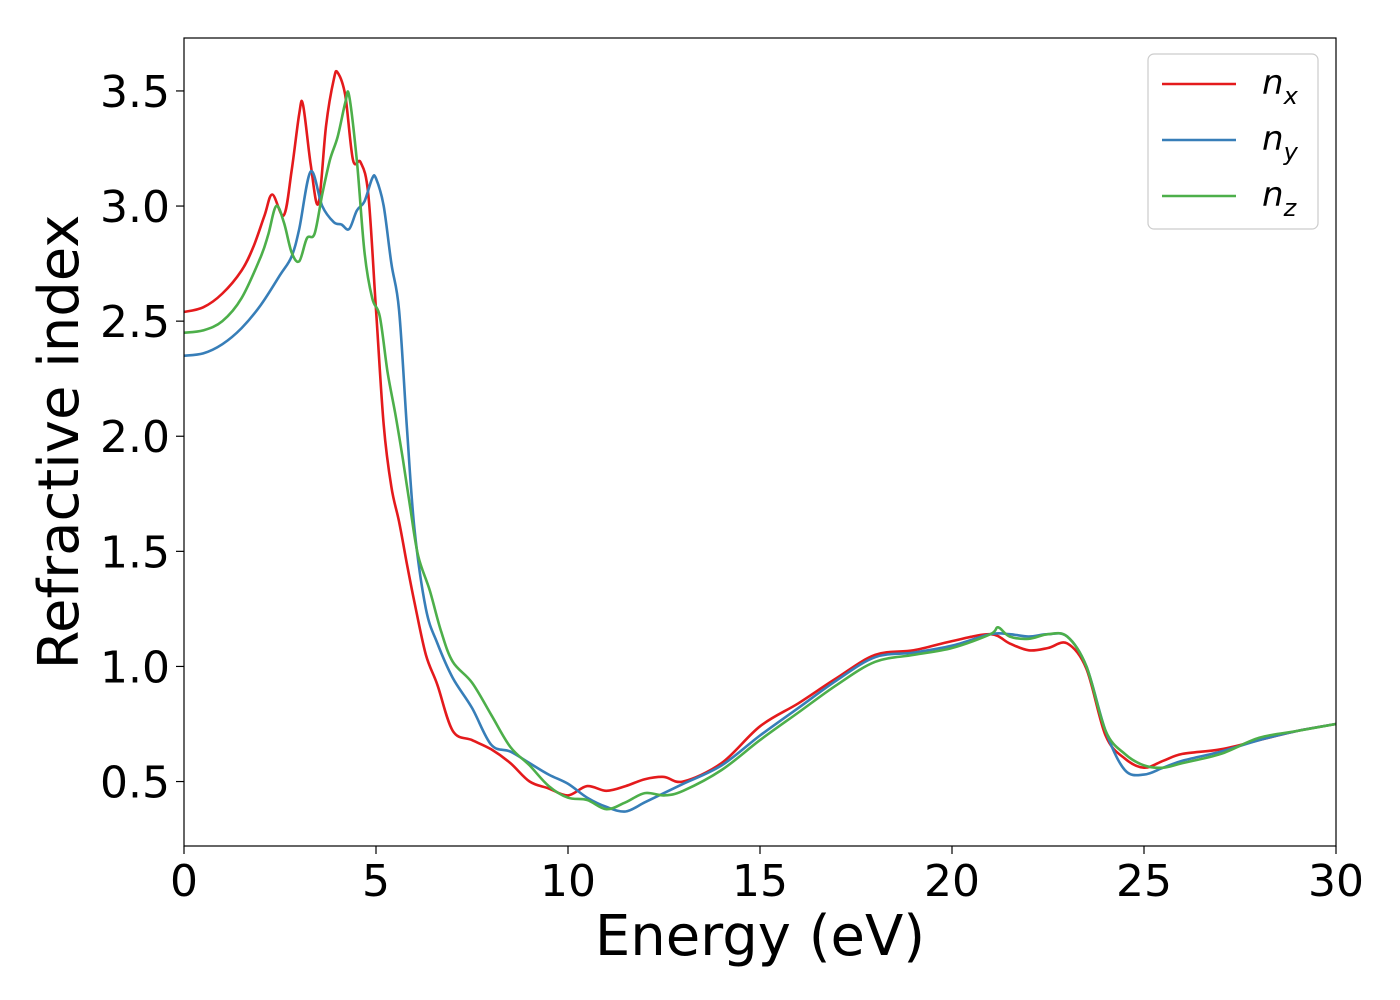 The image size is (1400, 1000). What do you see at coordinates (135, 207) in the screenshot?
I see `y-tick-label: 3.0` at bounding box center [135, 207].